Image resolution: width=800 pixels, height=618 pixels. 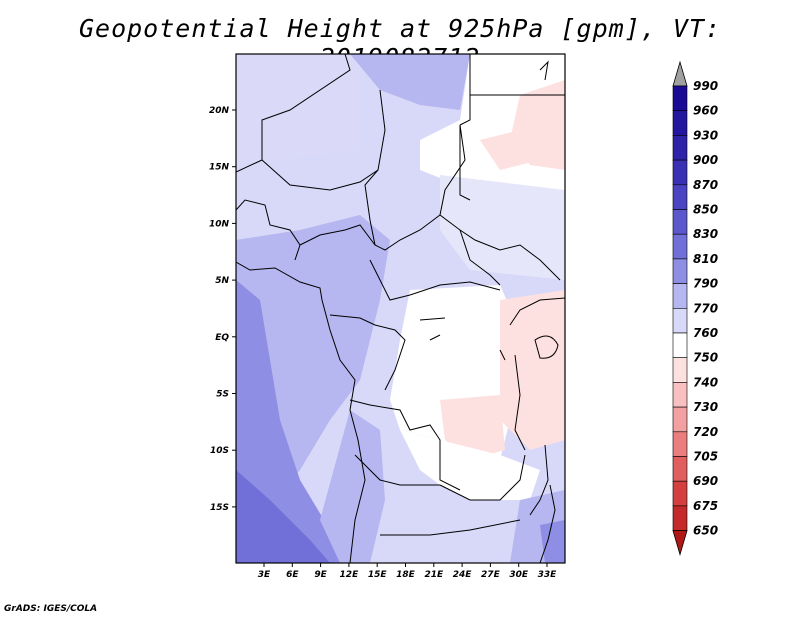 What do you see at coordinates (705, 531) in the screenshot?
I see `colorbar-level-label: 650` at bounding box center [705, 531].